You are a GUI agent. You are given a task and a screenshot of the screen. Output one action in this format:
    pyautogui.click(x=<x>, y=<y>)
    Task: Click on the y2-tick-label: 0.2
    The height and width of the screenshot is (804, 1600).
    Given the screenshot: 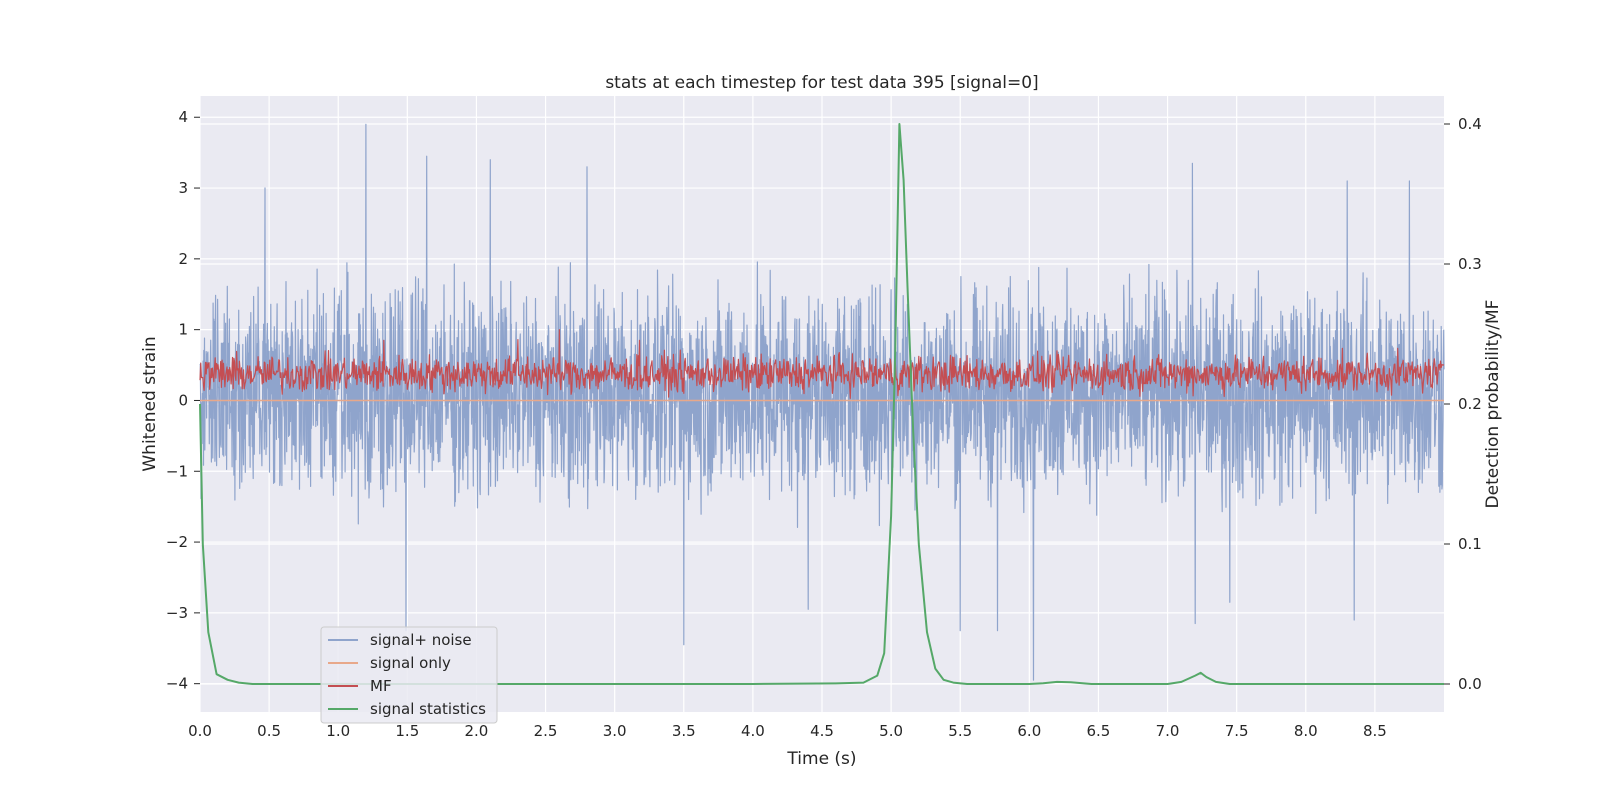 What is the action you would take?
    pyautogui.click(x=1470, y=404)
    